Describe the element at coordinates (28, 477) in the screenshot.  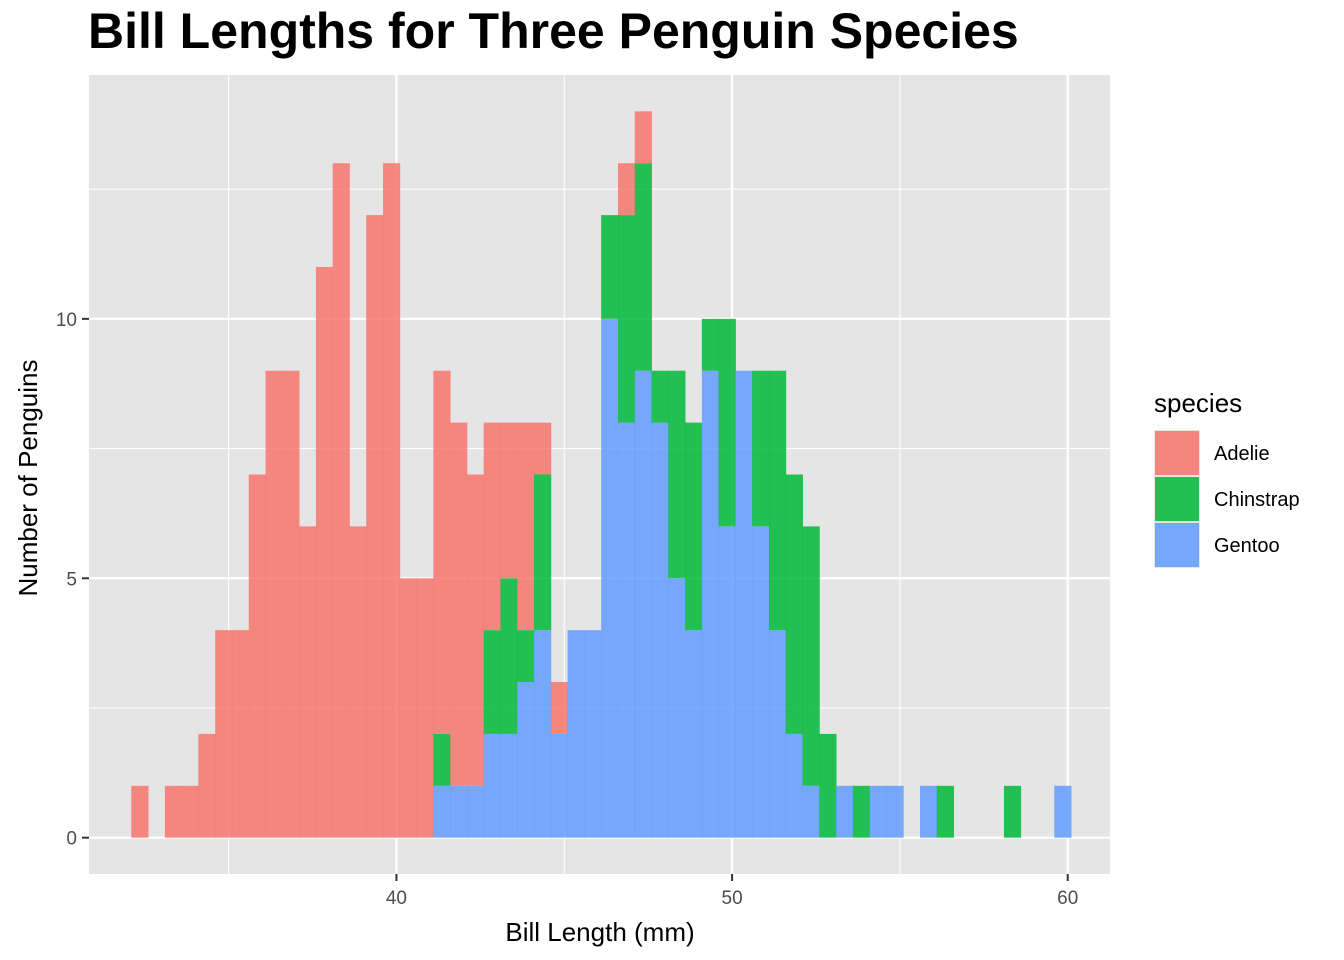
I see `y-axis-label: Number of Penguins` at that location.